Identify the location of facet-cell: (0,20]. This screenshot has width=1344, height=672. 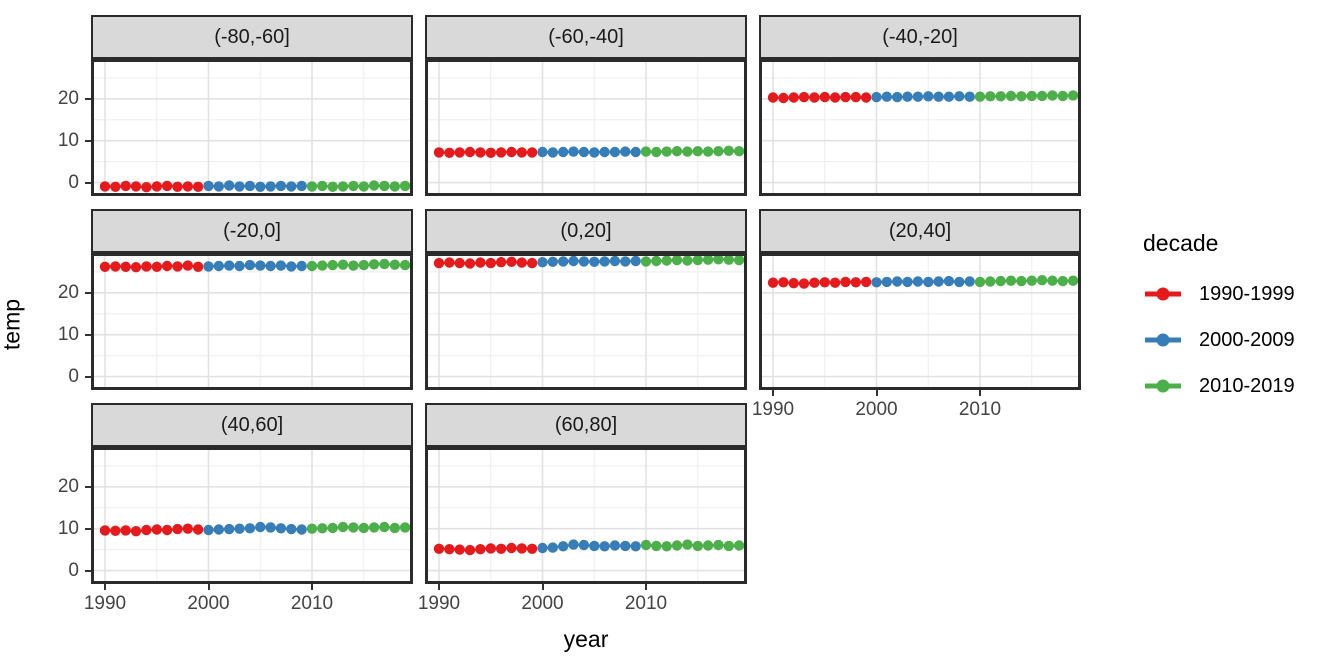
(586, 299).